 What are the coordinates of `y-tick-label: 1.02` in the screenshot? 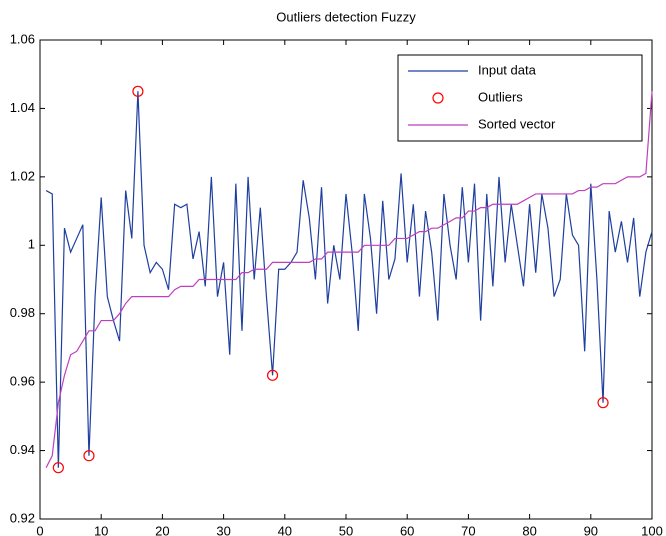 It's located at (22, 175).